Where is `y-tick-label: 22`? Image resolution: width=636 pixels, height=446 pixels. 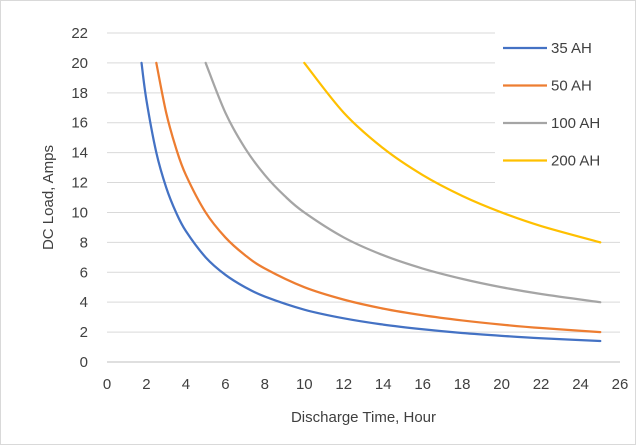
y-tick-label: 22 is located at coordinates (79, 33).